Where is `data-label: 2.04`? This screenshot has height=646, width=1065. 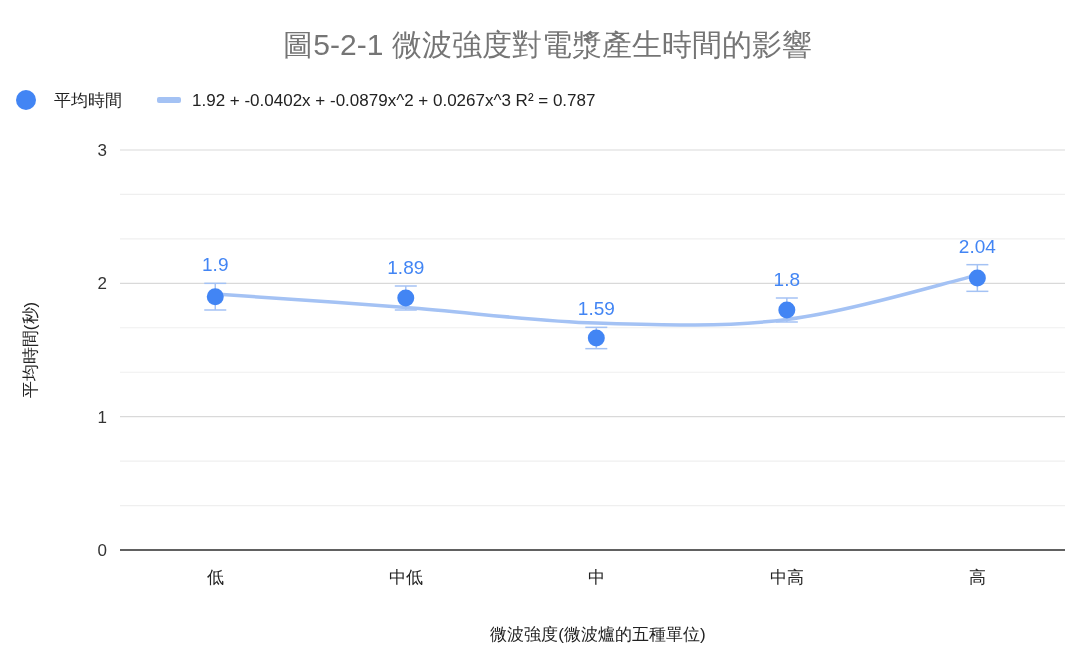 data-label: 2.04 is located at coordinates (977, 246).